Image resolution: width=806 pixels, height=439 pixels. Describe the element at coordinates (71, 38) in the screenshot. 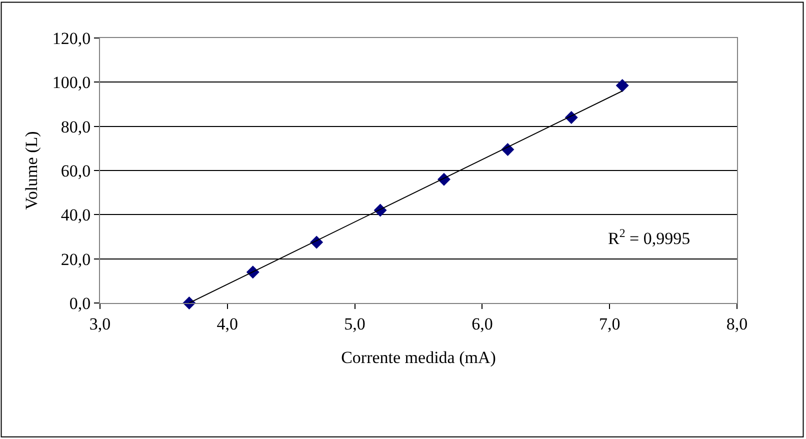

I see `y-tick-label: 120,0` at that location.